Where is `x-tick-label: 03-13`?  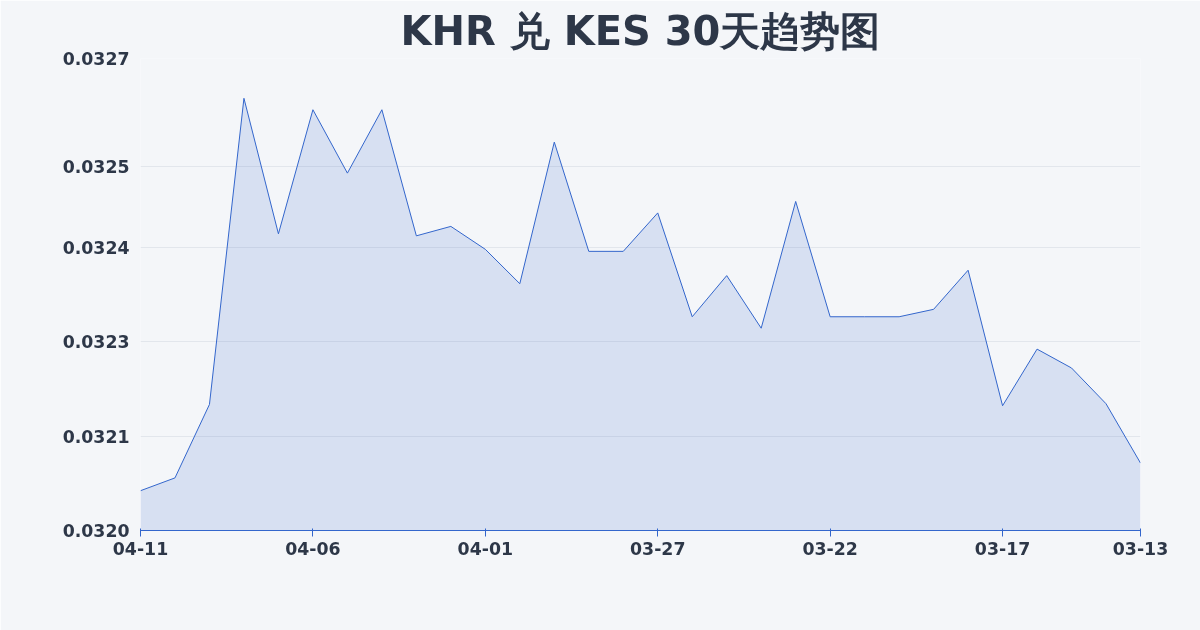 x-tick-label: 03-13 is located at coordinates (1140, 548).